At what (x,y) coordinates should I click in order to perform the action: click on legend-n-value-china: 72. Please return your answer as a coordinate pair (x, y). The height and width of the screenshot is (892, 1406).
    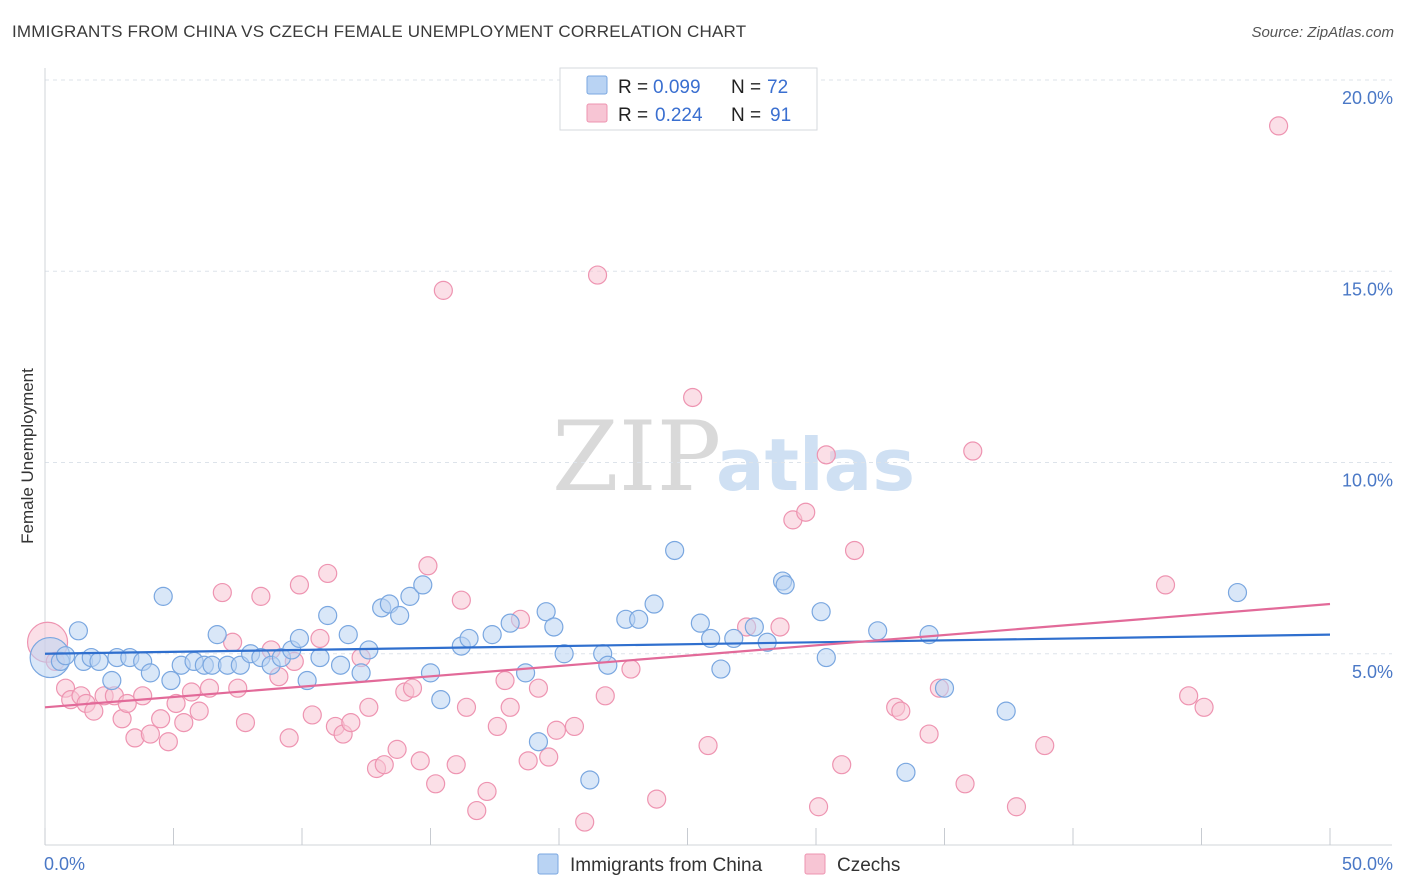
    Looking at the image, I should click on (777, 87).